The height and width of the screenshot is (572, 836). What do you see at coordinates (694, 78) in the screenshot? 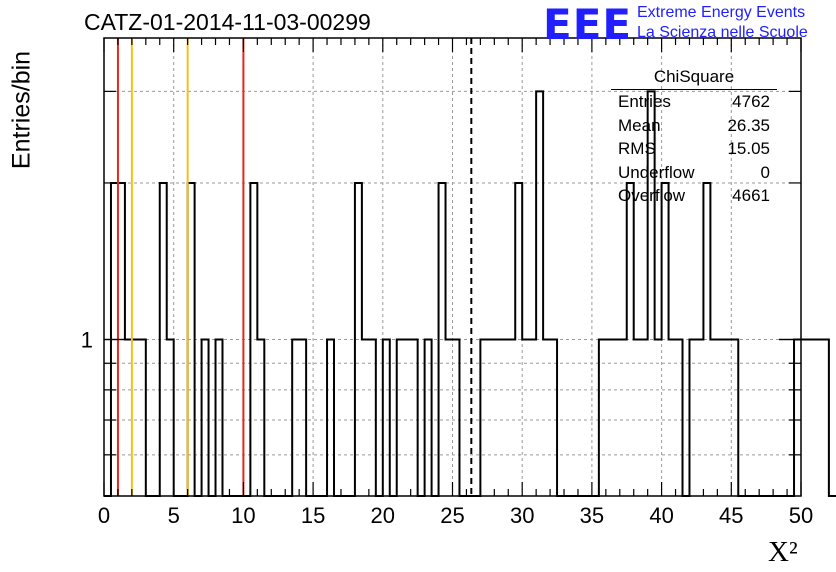
I see `stats-box-title: ChiSquare` at bounding box center [694, 78].